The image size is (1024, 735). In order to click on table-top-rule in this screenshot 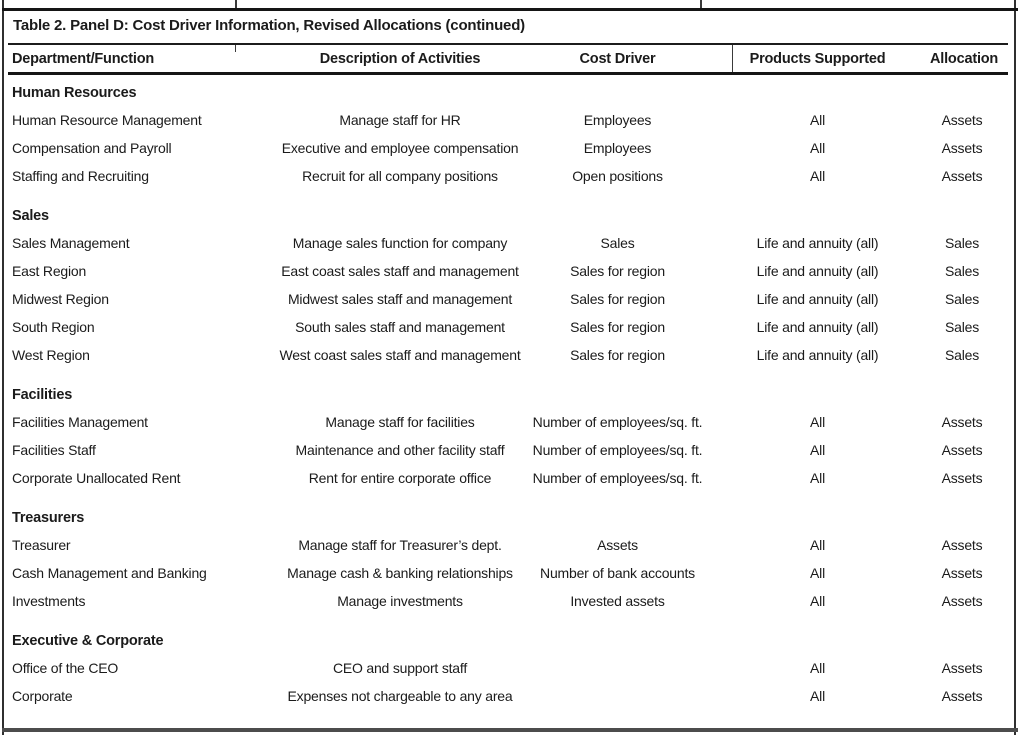, I will do `click(510, 9)`.